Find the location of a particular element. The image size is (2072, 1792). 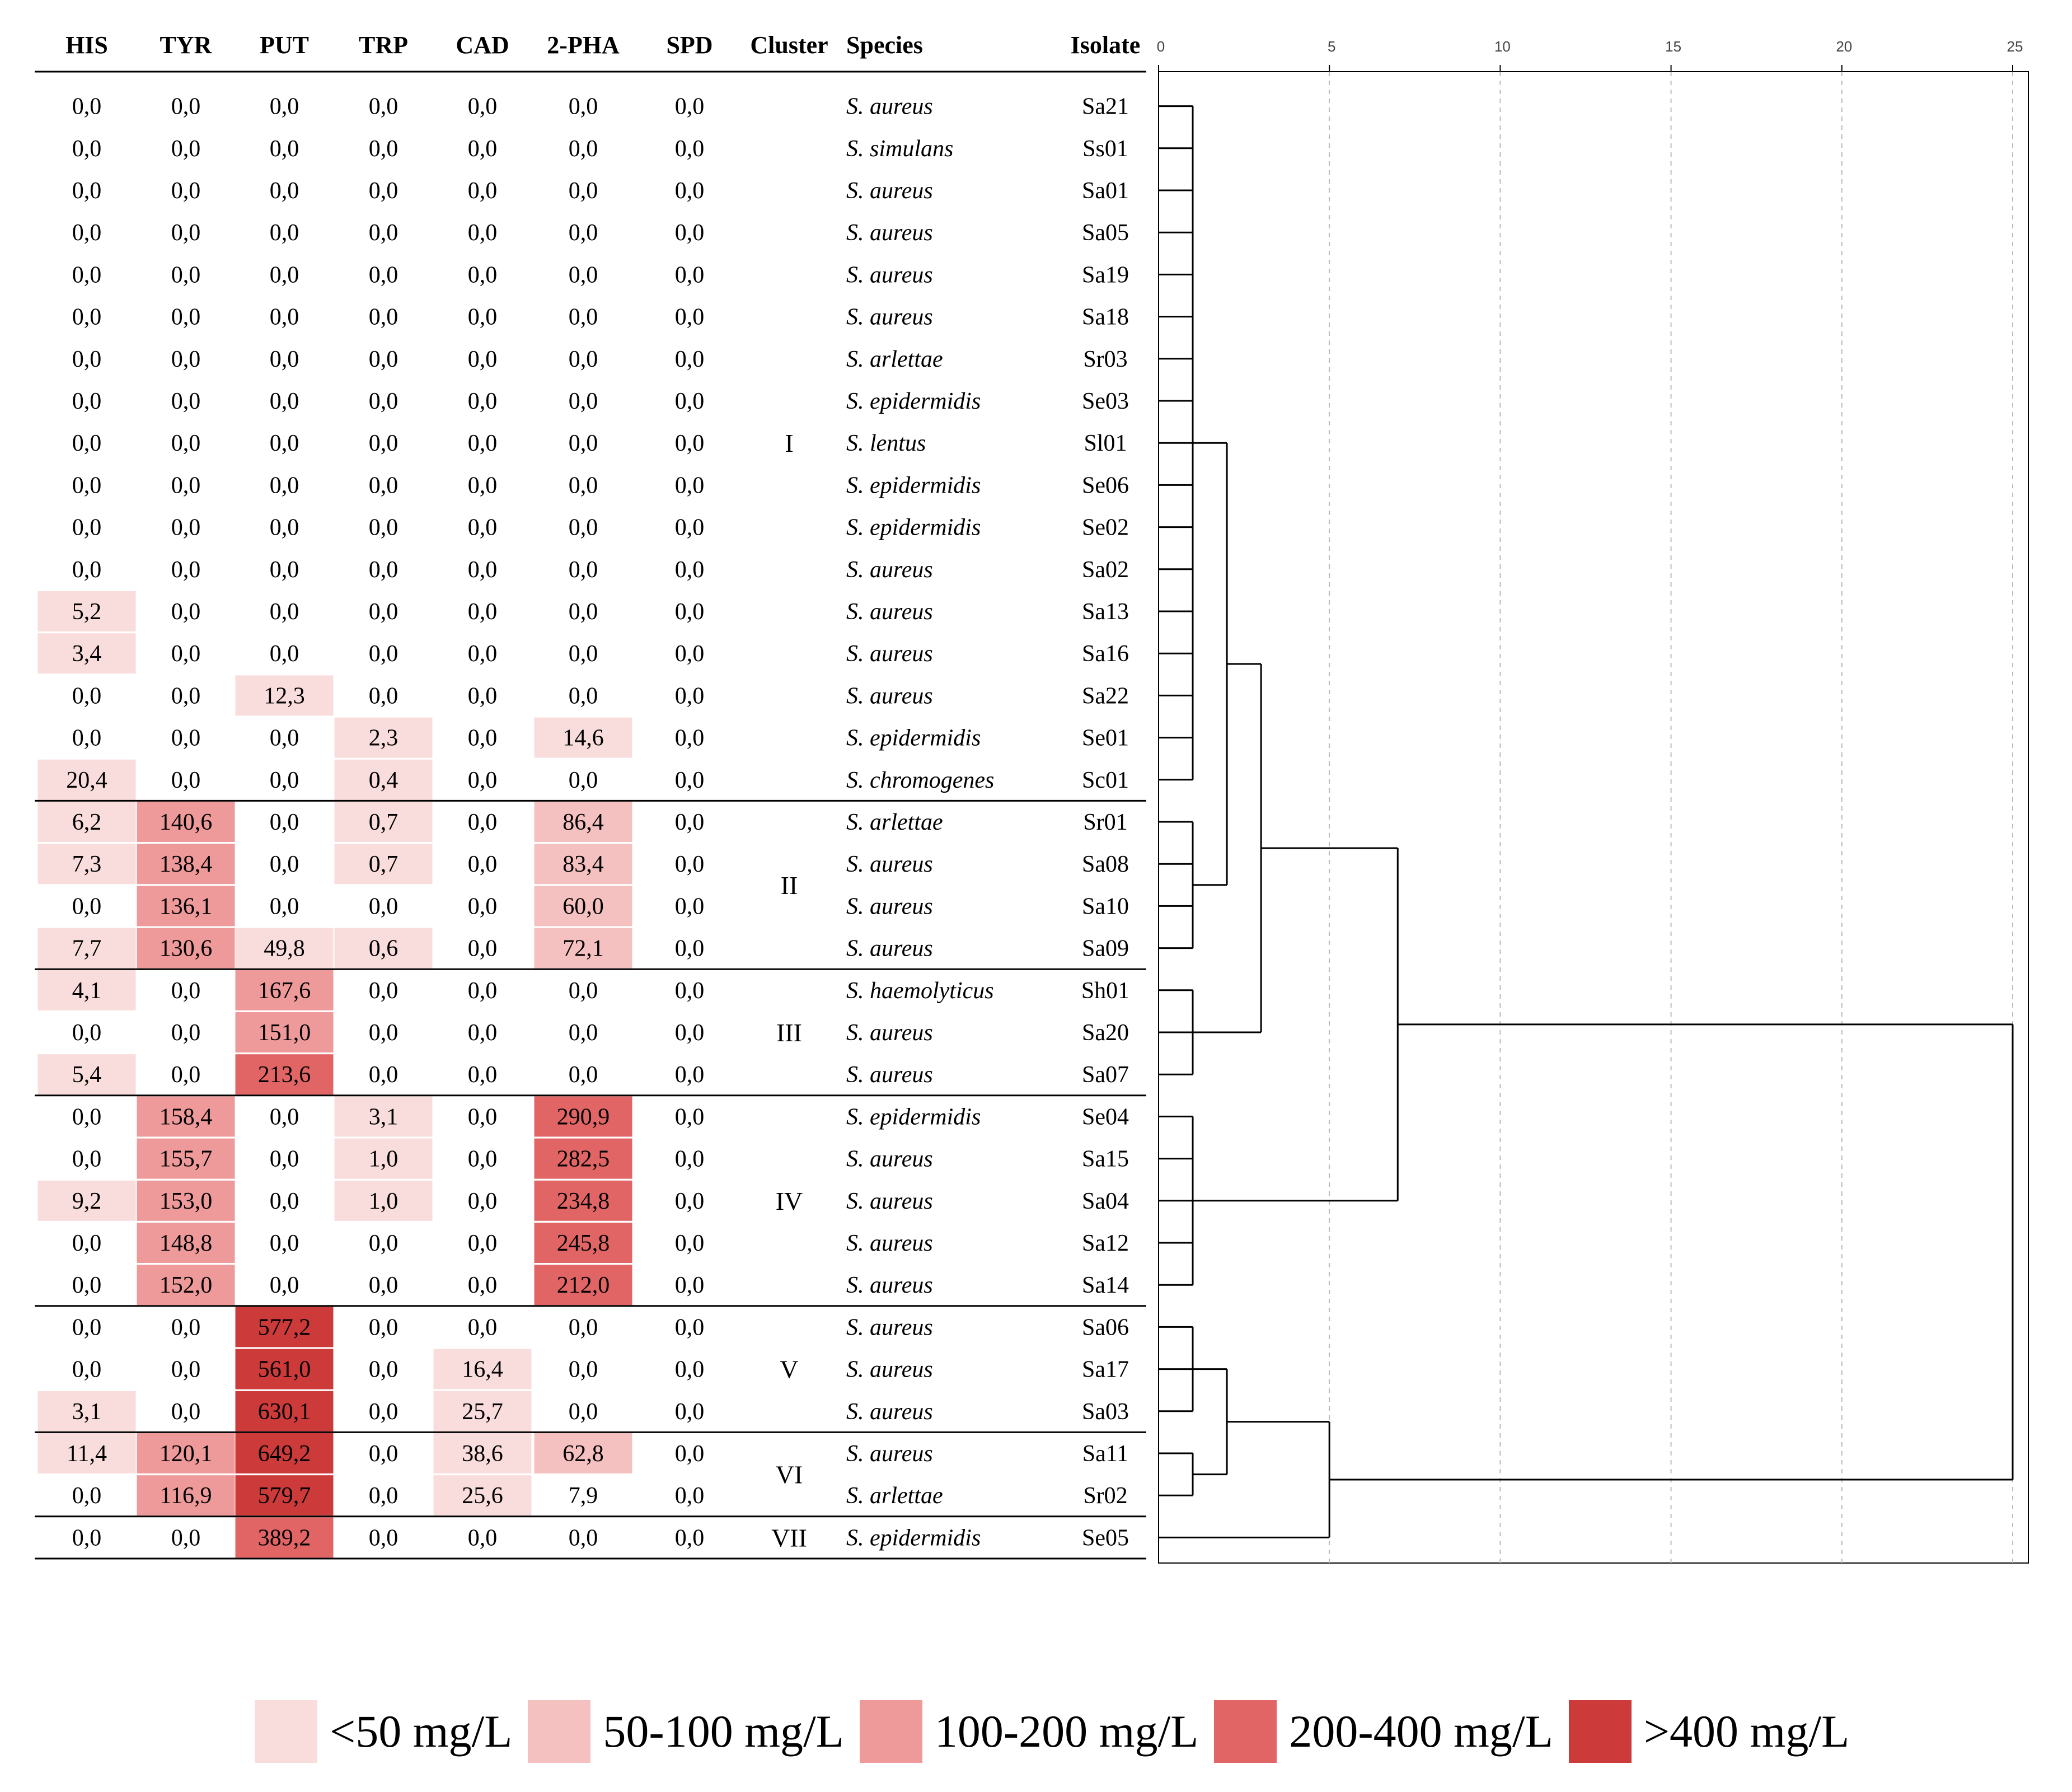

isolate-label: Sa13 is located at coordinates (1105, 612).